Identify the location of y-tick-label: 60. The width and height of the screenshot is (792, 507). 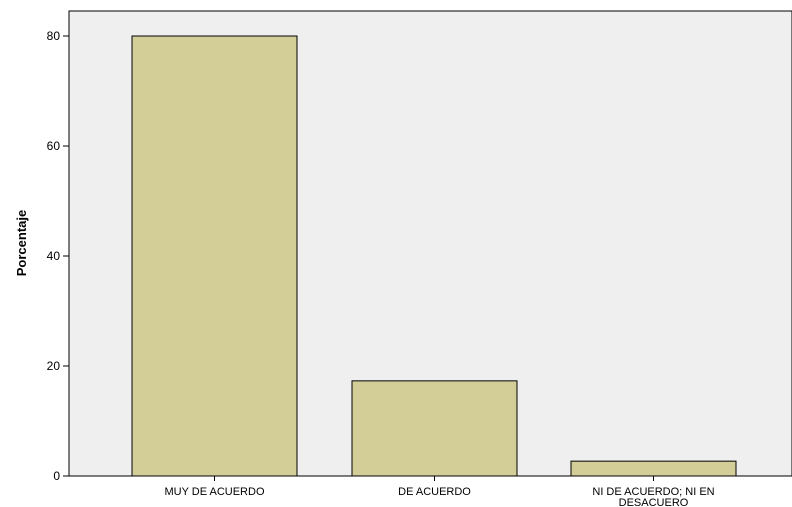
(54, 146).